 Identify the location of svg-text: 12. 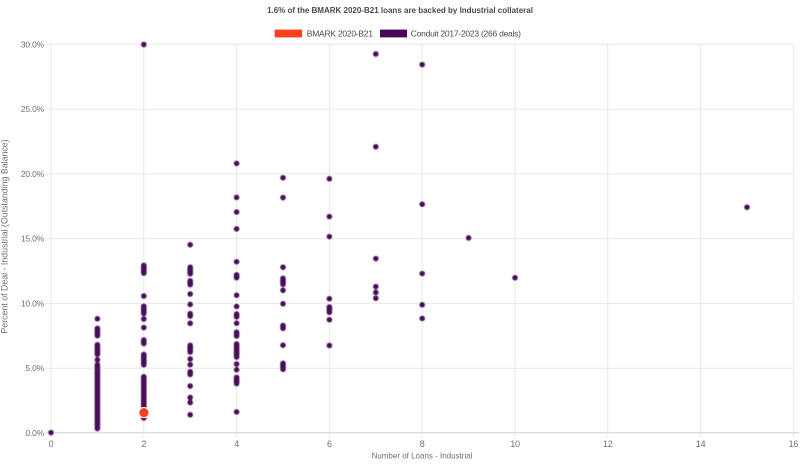
(608, 444).